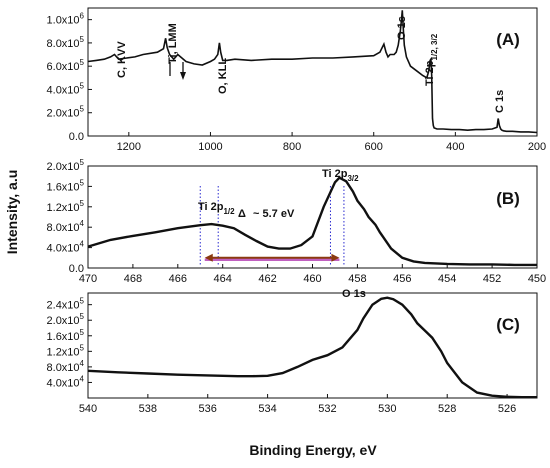  I want to click on annotation-ti-2p-survey: Ti 2p1/2, 3/2, so click(431, 59).